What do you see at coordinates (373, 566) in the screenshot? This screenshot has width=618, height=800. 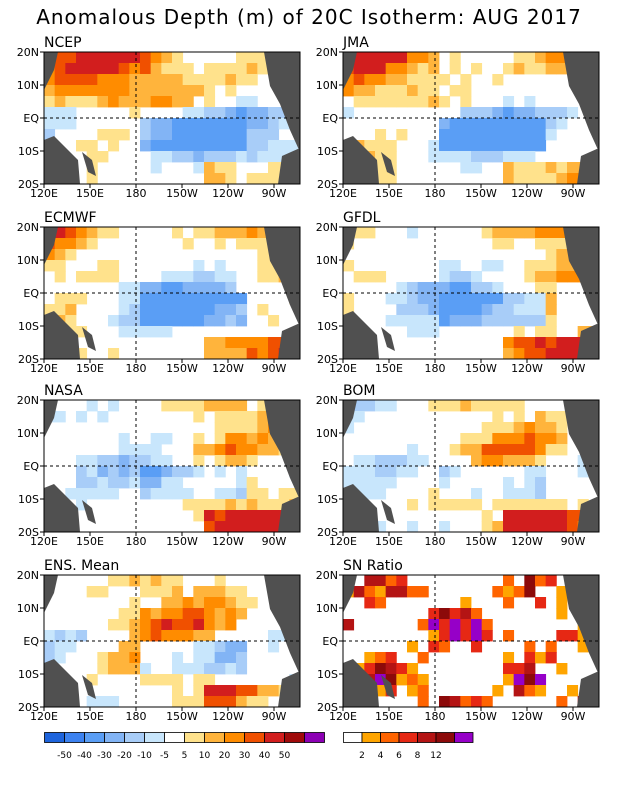 I see `panel-title: SN Ratio` at bounding box center [373, 566].